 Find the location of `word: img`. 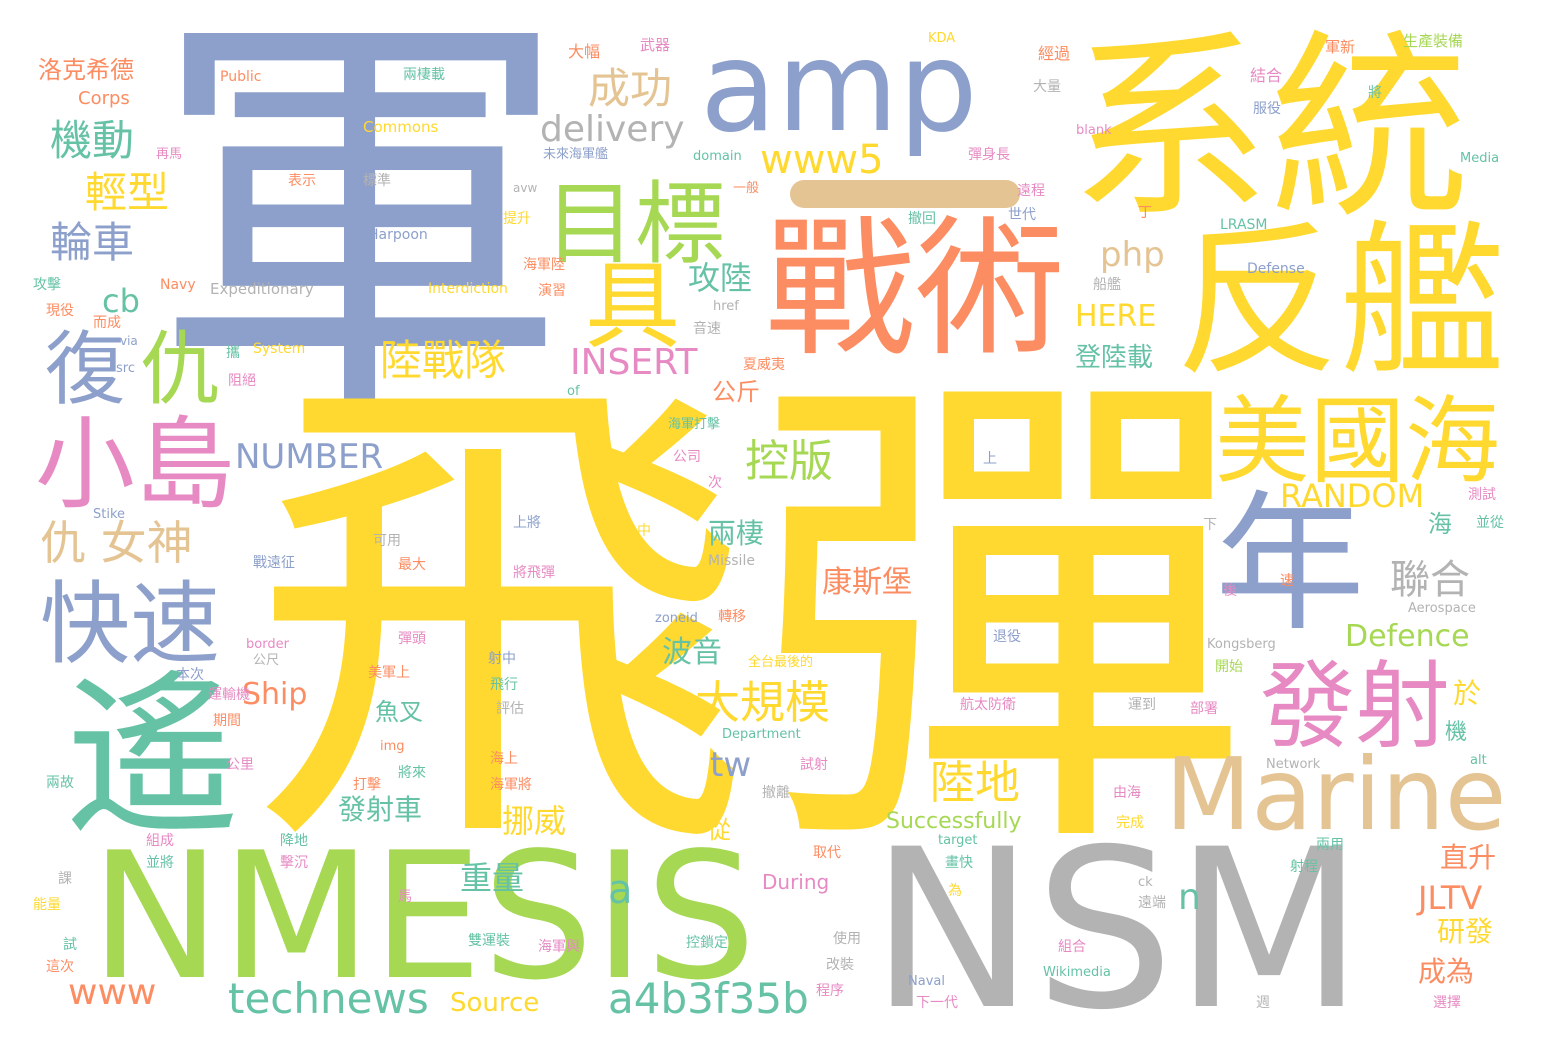

word: img is located at coordinates (392, 746).